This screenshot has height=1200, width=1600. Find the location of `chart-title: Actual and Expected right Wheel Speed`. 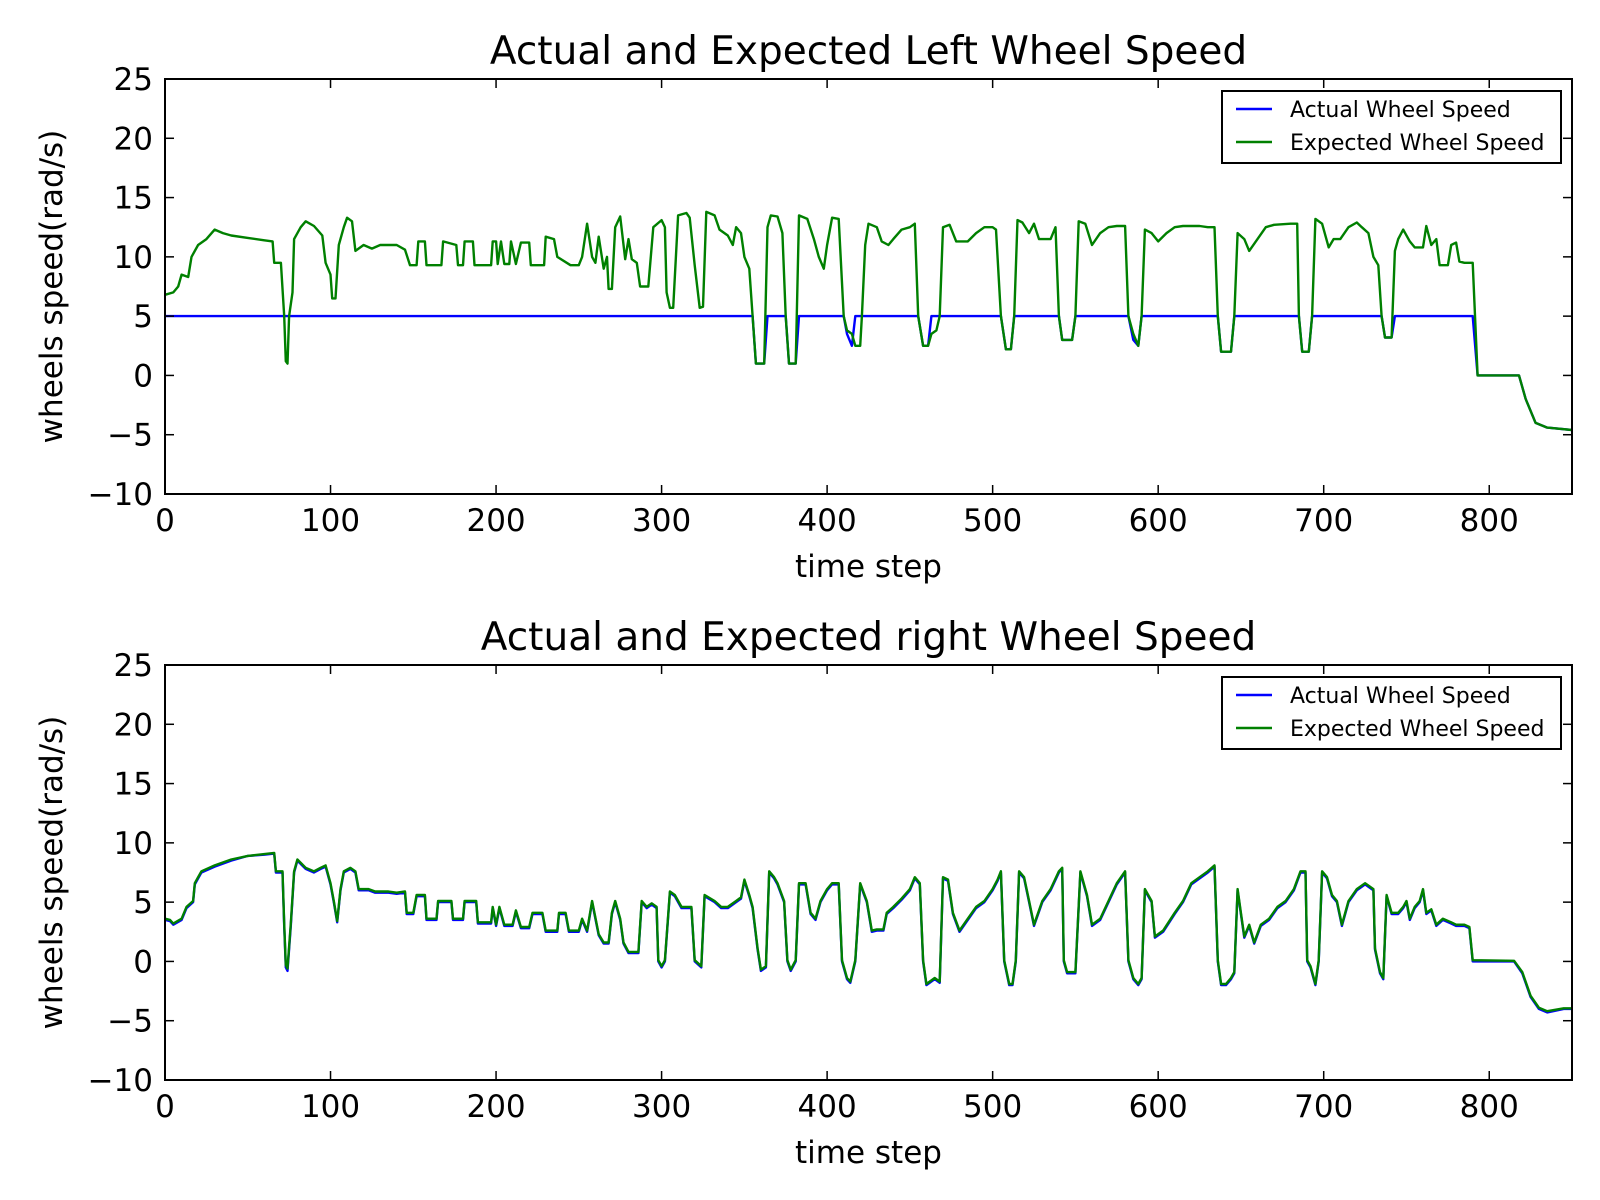

chart-title: Actual and Expected right Wheel Speed is located at coordinates (869, 637).